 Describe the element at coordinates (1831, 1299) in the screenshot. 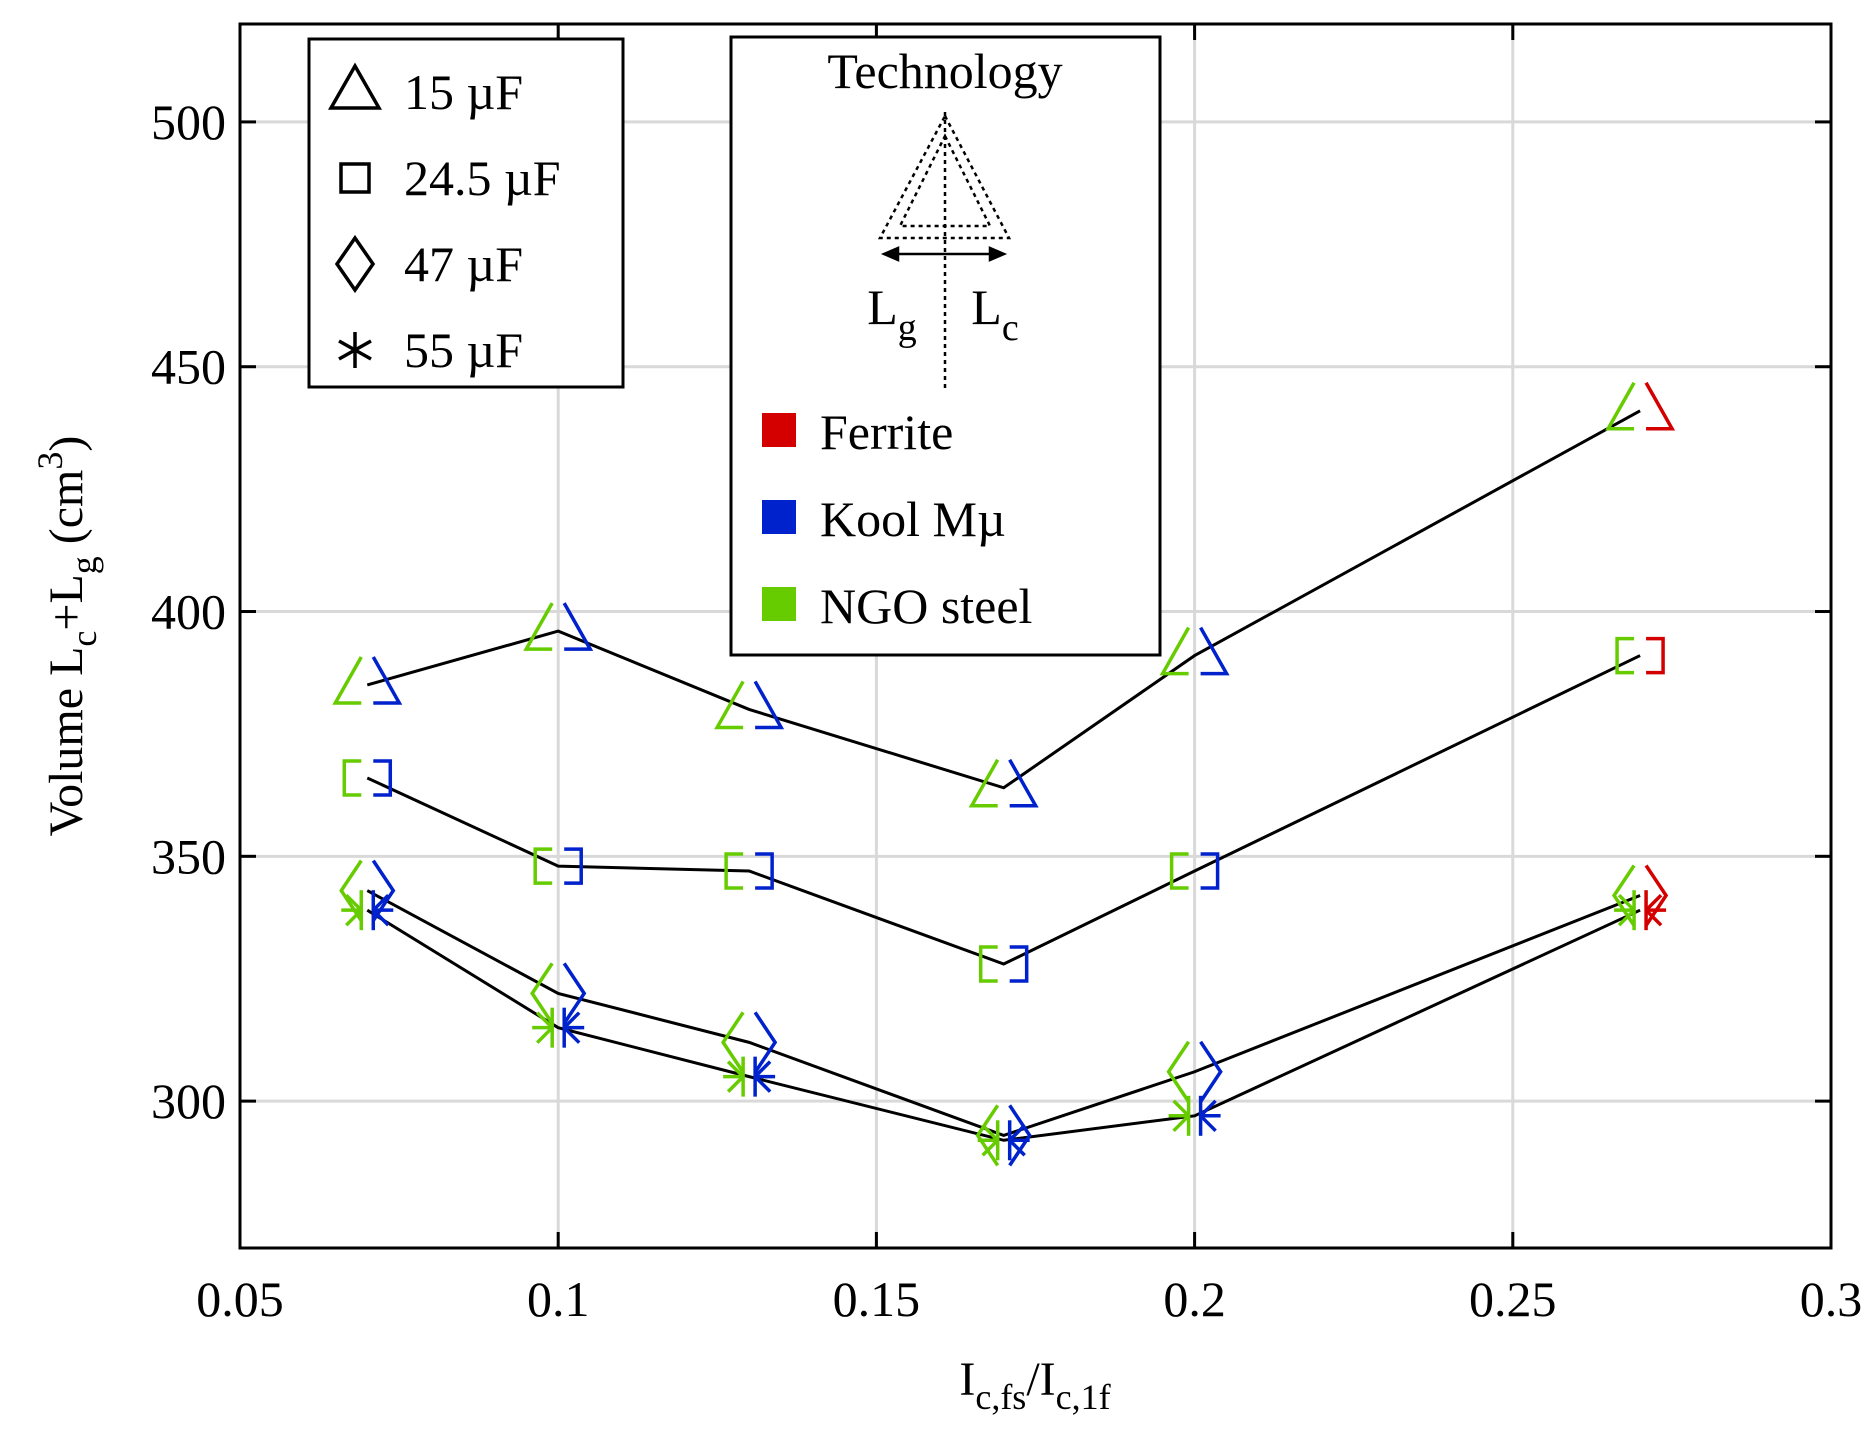

I see `x-tick-label: 0.3` at that location.